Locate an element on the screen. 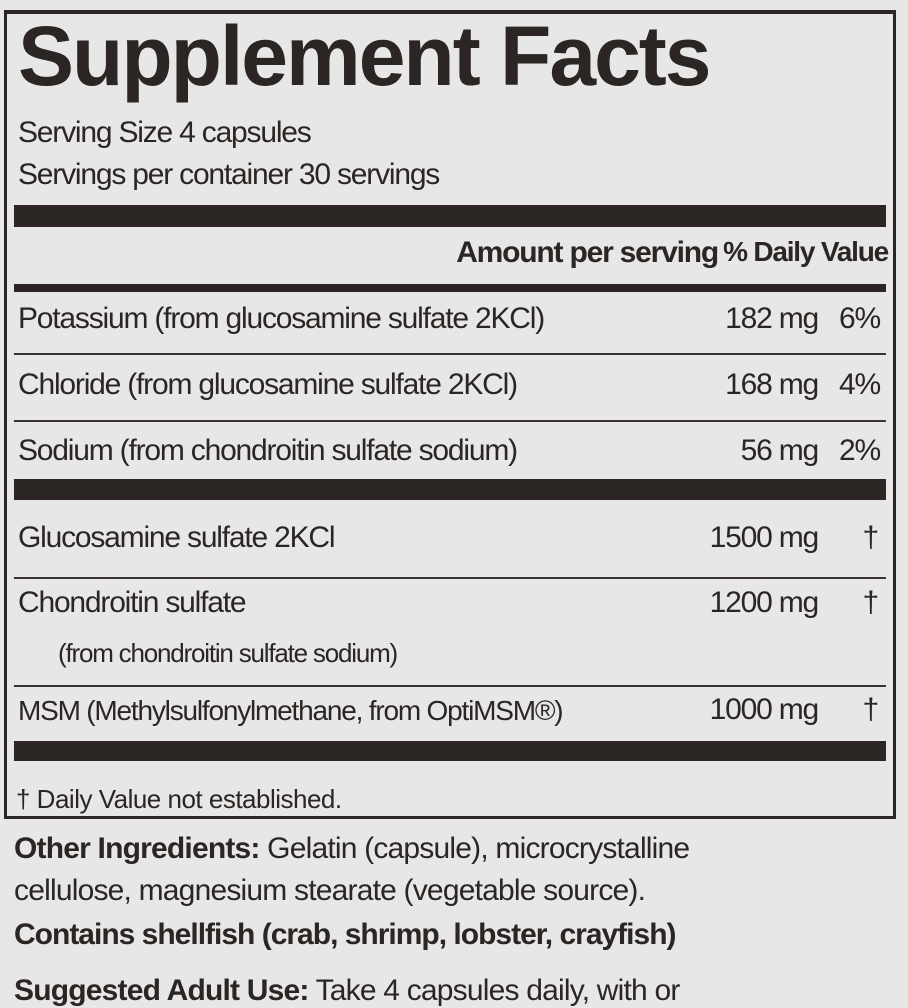 The width and height of the screenshot is (908, 1008). row-name: Glucosamine sulfate 2KCl is located at coordinates (177, 537).